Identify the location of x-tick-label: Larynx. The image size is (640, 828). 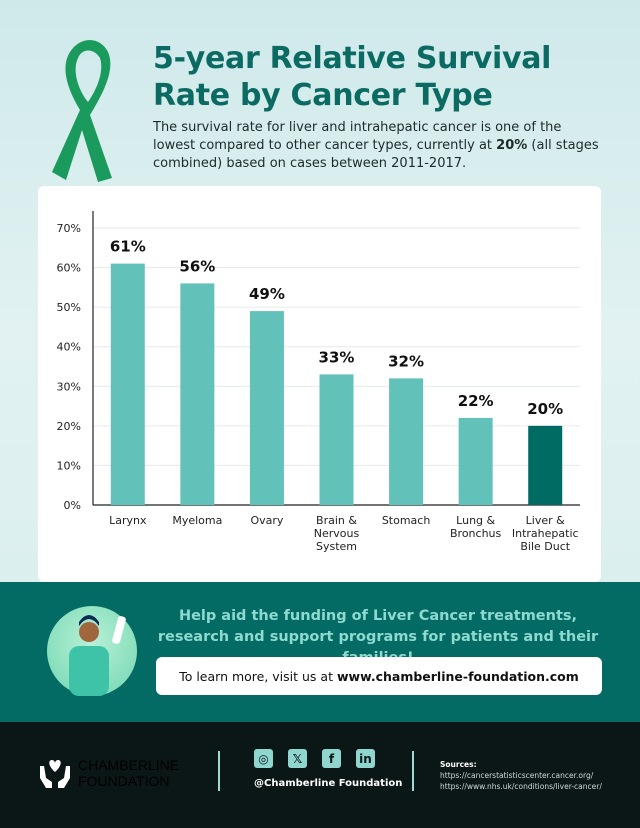
(128, 520).